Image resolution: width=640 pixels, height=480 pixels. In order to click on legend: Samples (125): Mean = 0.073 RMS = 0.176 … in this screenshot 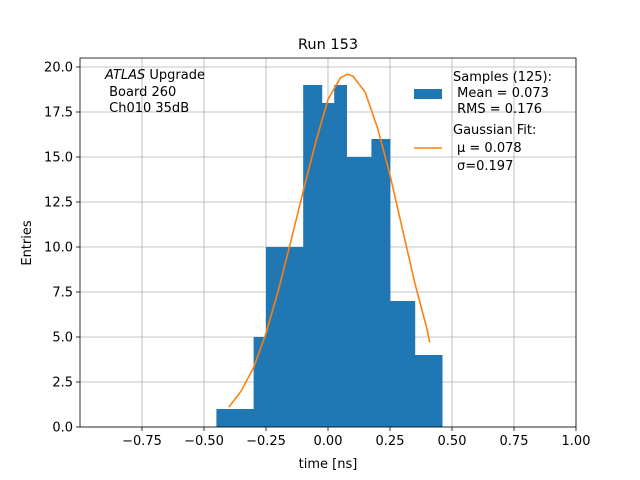, I will do `click(483, 122)`.